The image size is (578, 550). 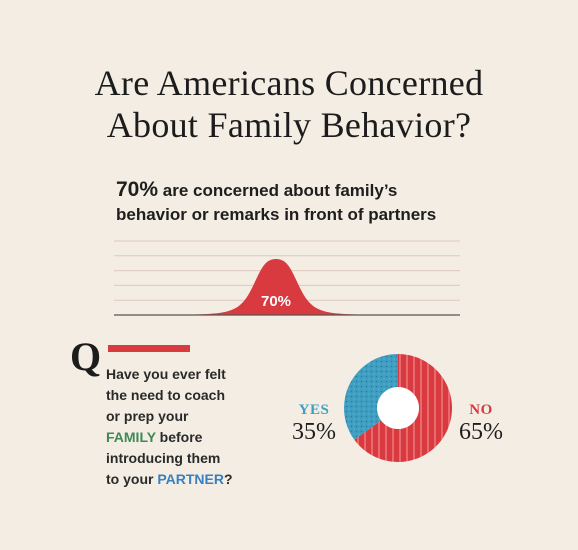 What do you see at coordinates (228, 479) in the screenshot?
I see `question-line-6-post: ?` at bounding box center [228, 479].